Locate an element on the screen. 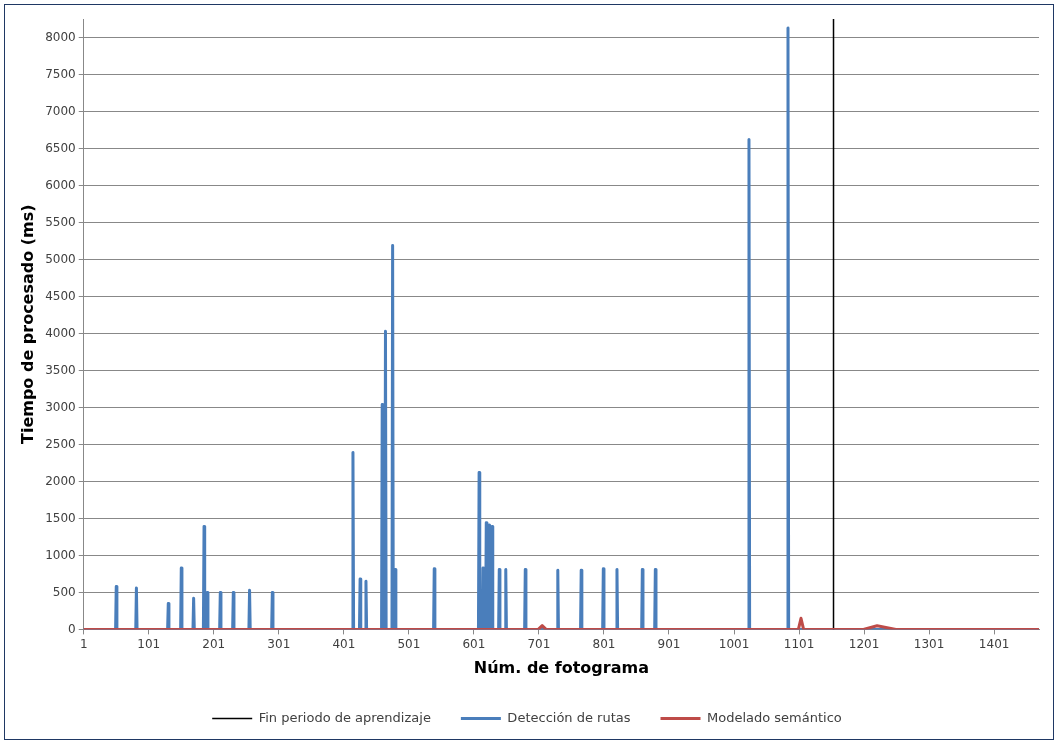 This screenshot has height=746, width=1060. y-tick-label: 8000 is located at coordinates (60, 36).